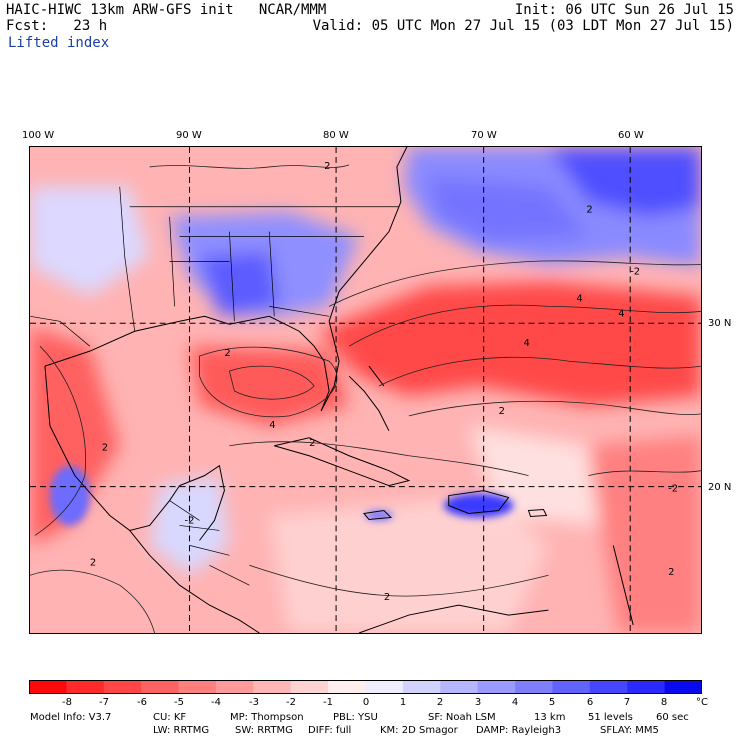 The width and height of the screenshot is (740, 740). What do you see at coordinates (368, 234) in the screenshot?
I see `coastline-us-east` at bounding box center [368, 234].